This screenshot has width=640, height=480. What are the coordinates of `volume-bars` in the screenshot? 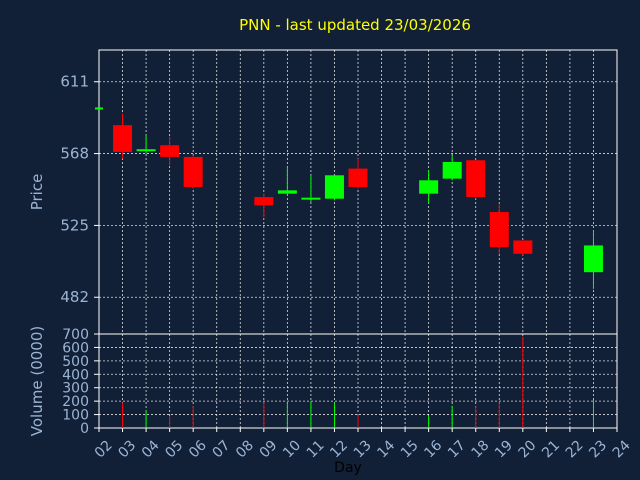 It's located at (358, 382).